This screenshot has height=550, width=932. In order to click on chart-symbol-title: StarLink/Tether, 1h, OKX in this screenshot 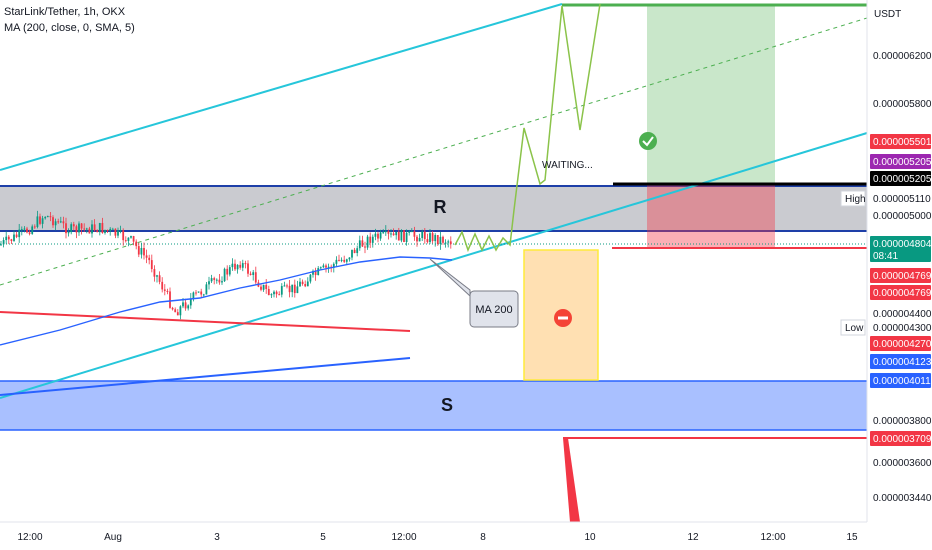, I will do `click(65, 12)`.